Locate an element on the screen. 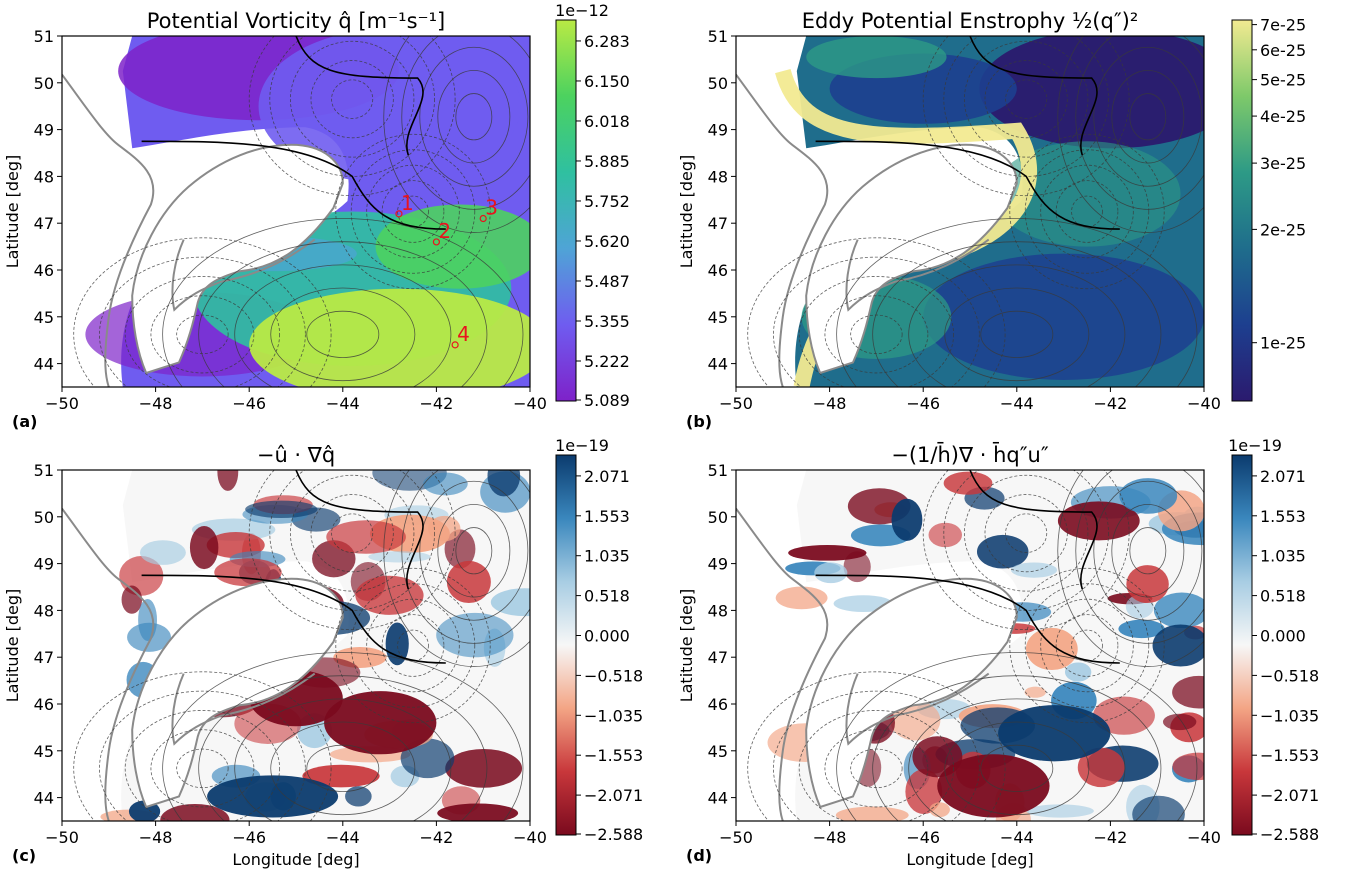  map-area: 12 3 4 is located at coordinates (296, 211).